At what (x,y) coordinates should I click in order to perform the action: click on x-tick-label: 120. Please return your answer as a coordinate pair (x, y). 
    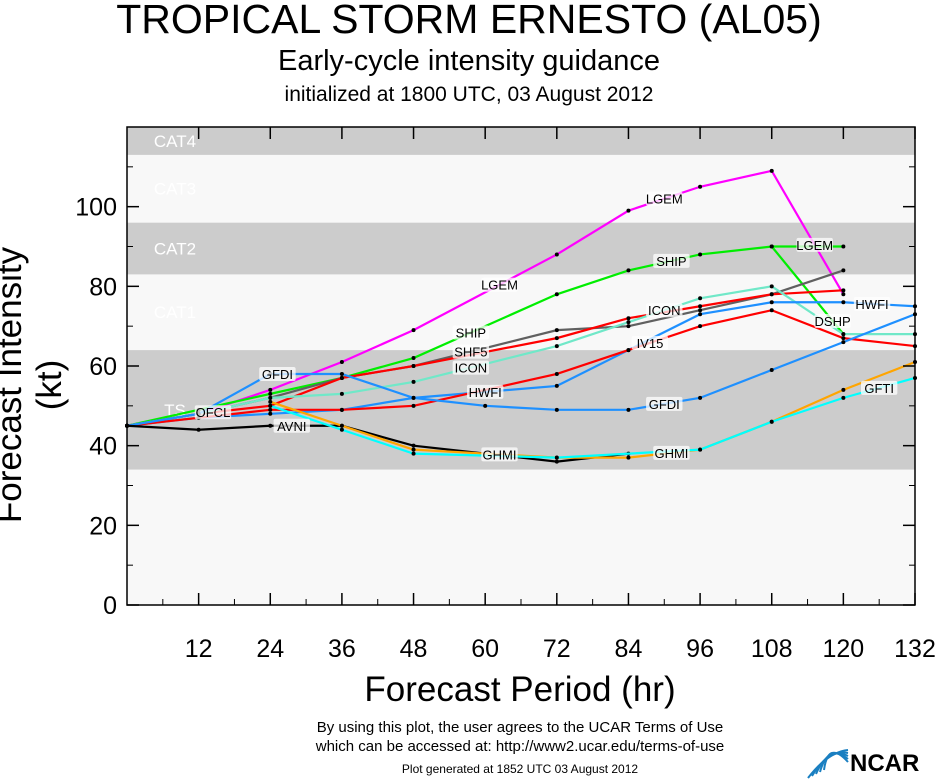
    Looking at the image, I should click on (844, 649).